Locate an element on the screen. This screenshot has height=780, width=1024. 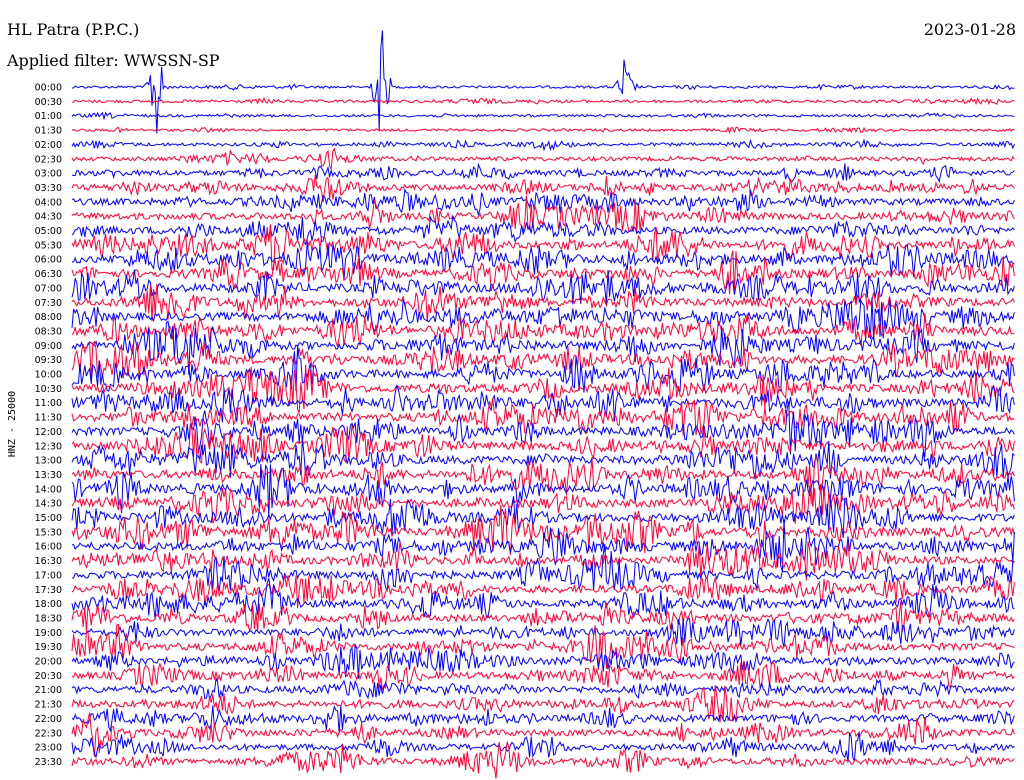
date-label: 2023-01-28 is located at coordinates (970, 29).